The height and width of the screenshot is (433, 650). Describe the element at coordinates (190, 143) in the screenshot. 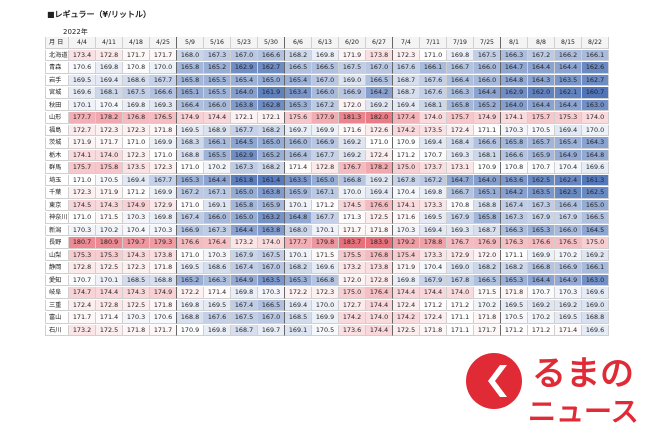

I see `price-cell: 168.3` at that location.